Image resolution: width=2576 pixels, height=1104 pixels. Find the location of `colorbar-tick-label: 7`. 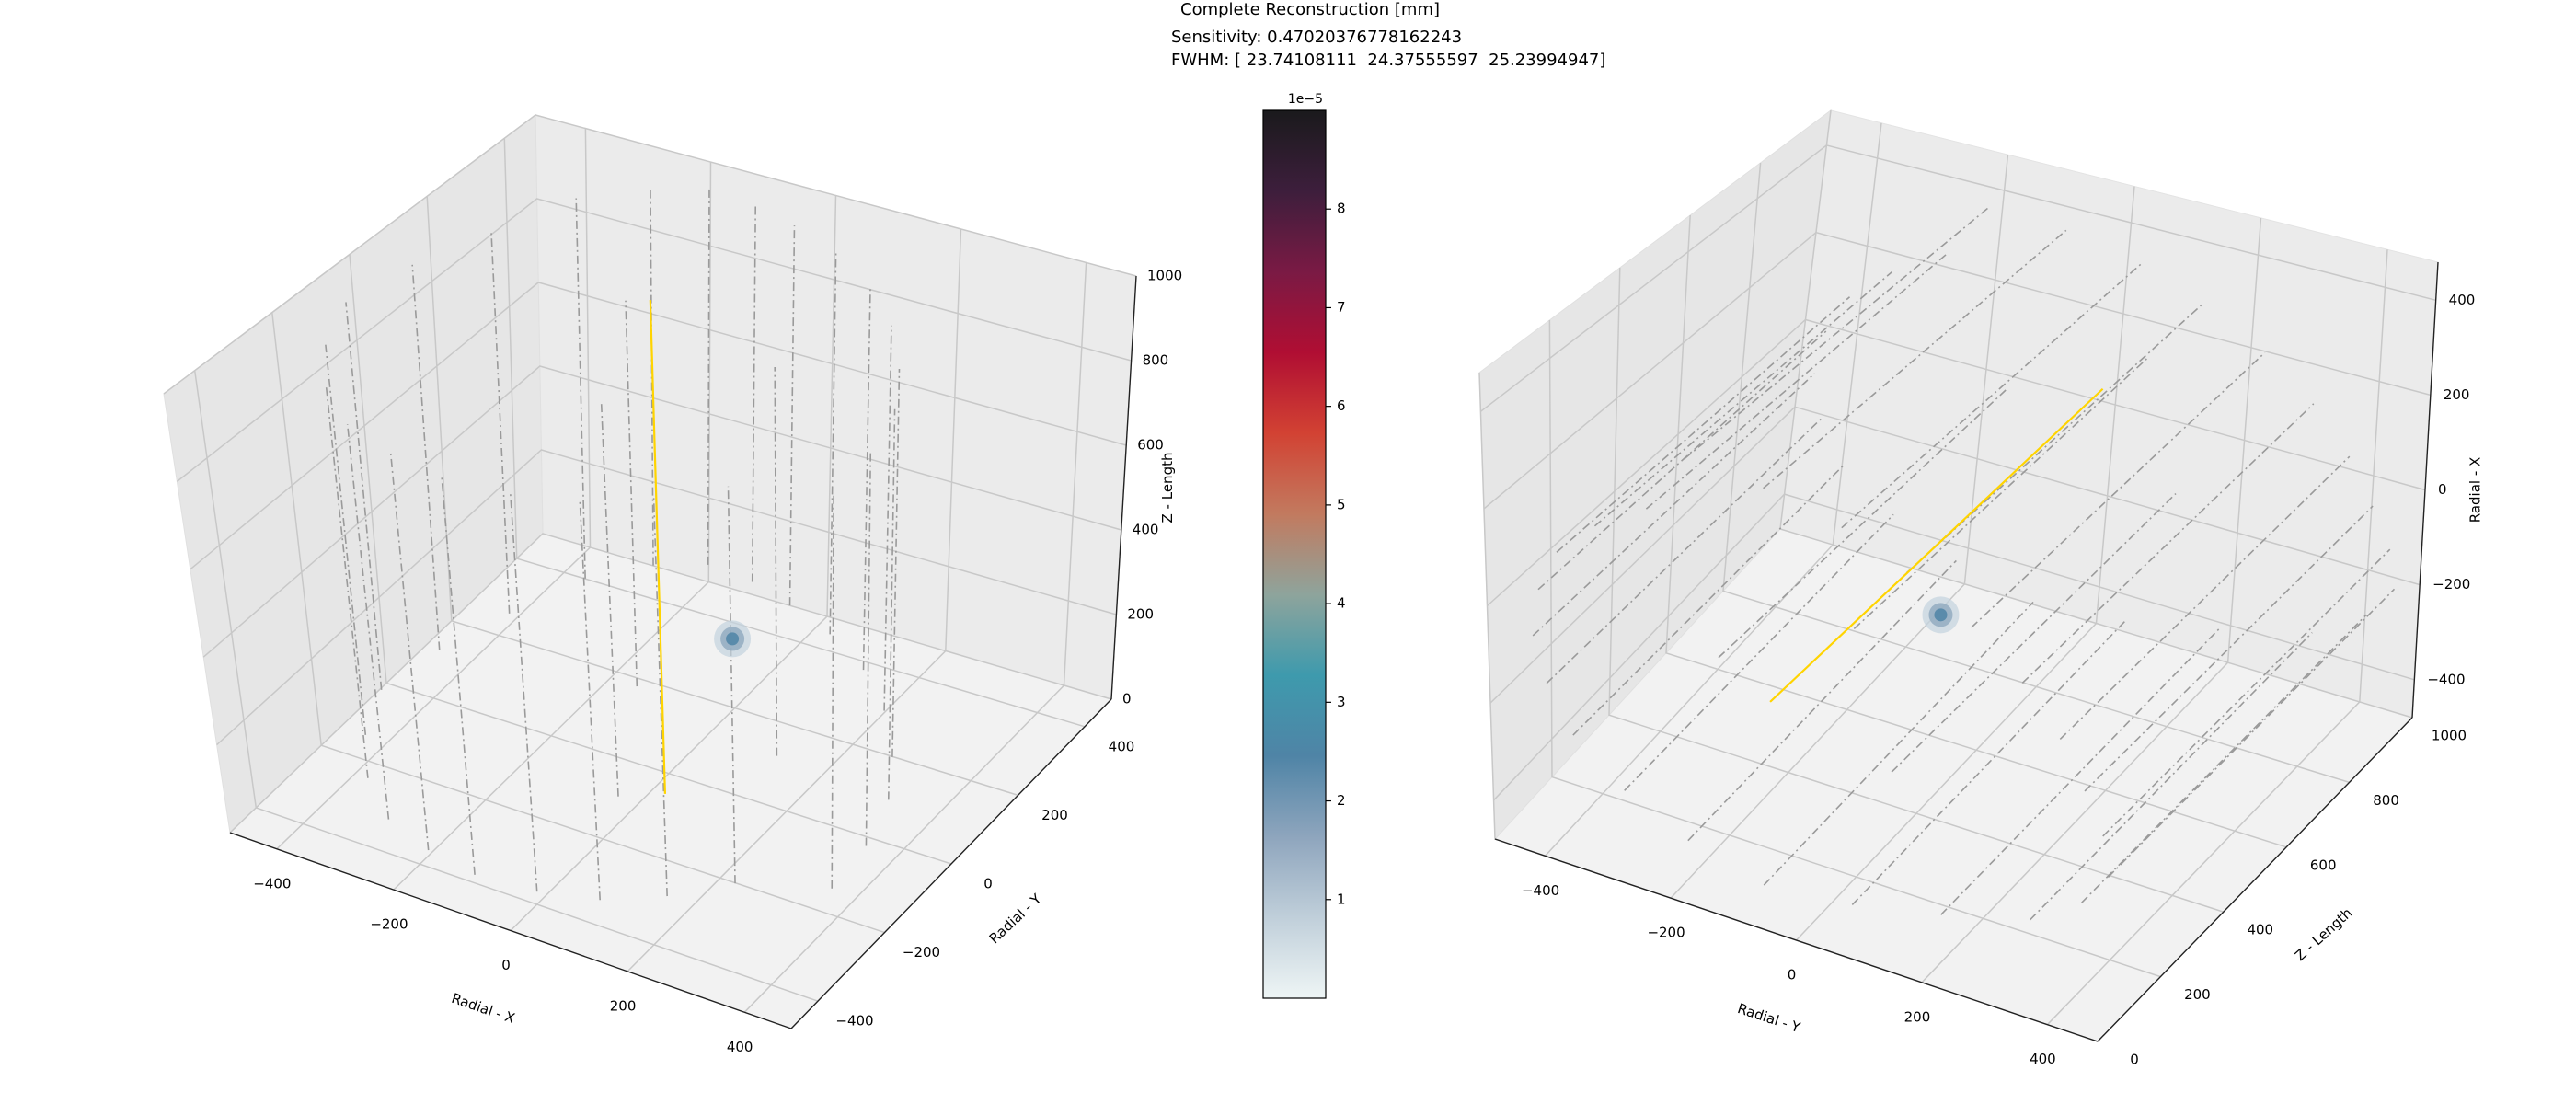

colorbar-tick-label: 7 is located at coordinates (1341, 307).